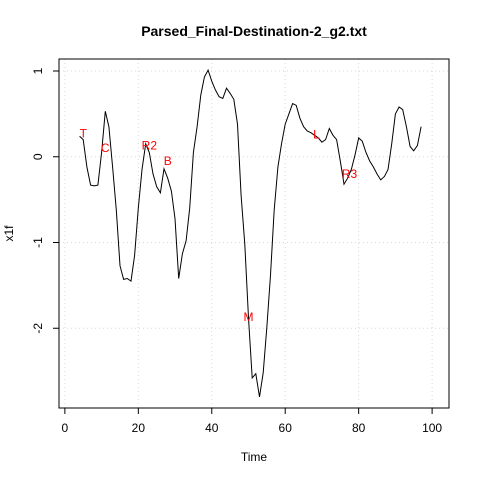  I want to click on x-tick-label: 80, so click(359, 428).